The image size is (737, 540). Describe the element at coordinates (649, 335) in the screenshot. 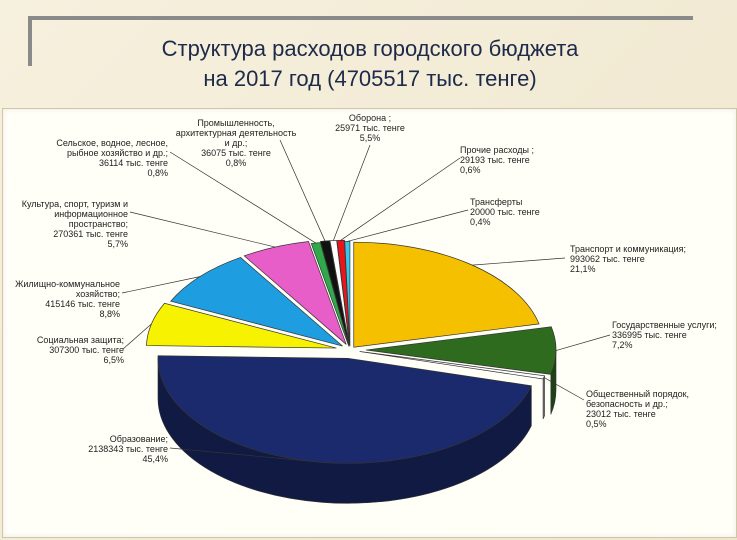

I see `slice-label-line: 336995 тыс. тенге` at that location.